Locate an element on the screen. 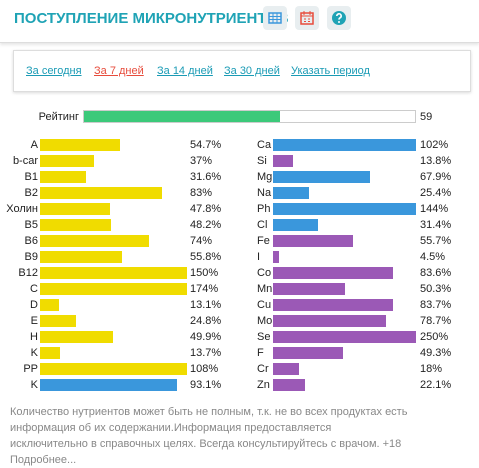 The height and width of the screenshot is (468, 479). table-button is located at coordinates (275, 18).